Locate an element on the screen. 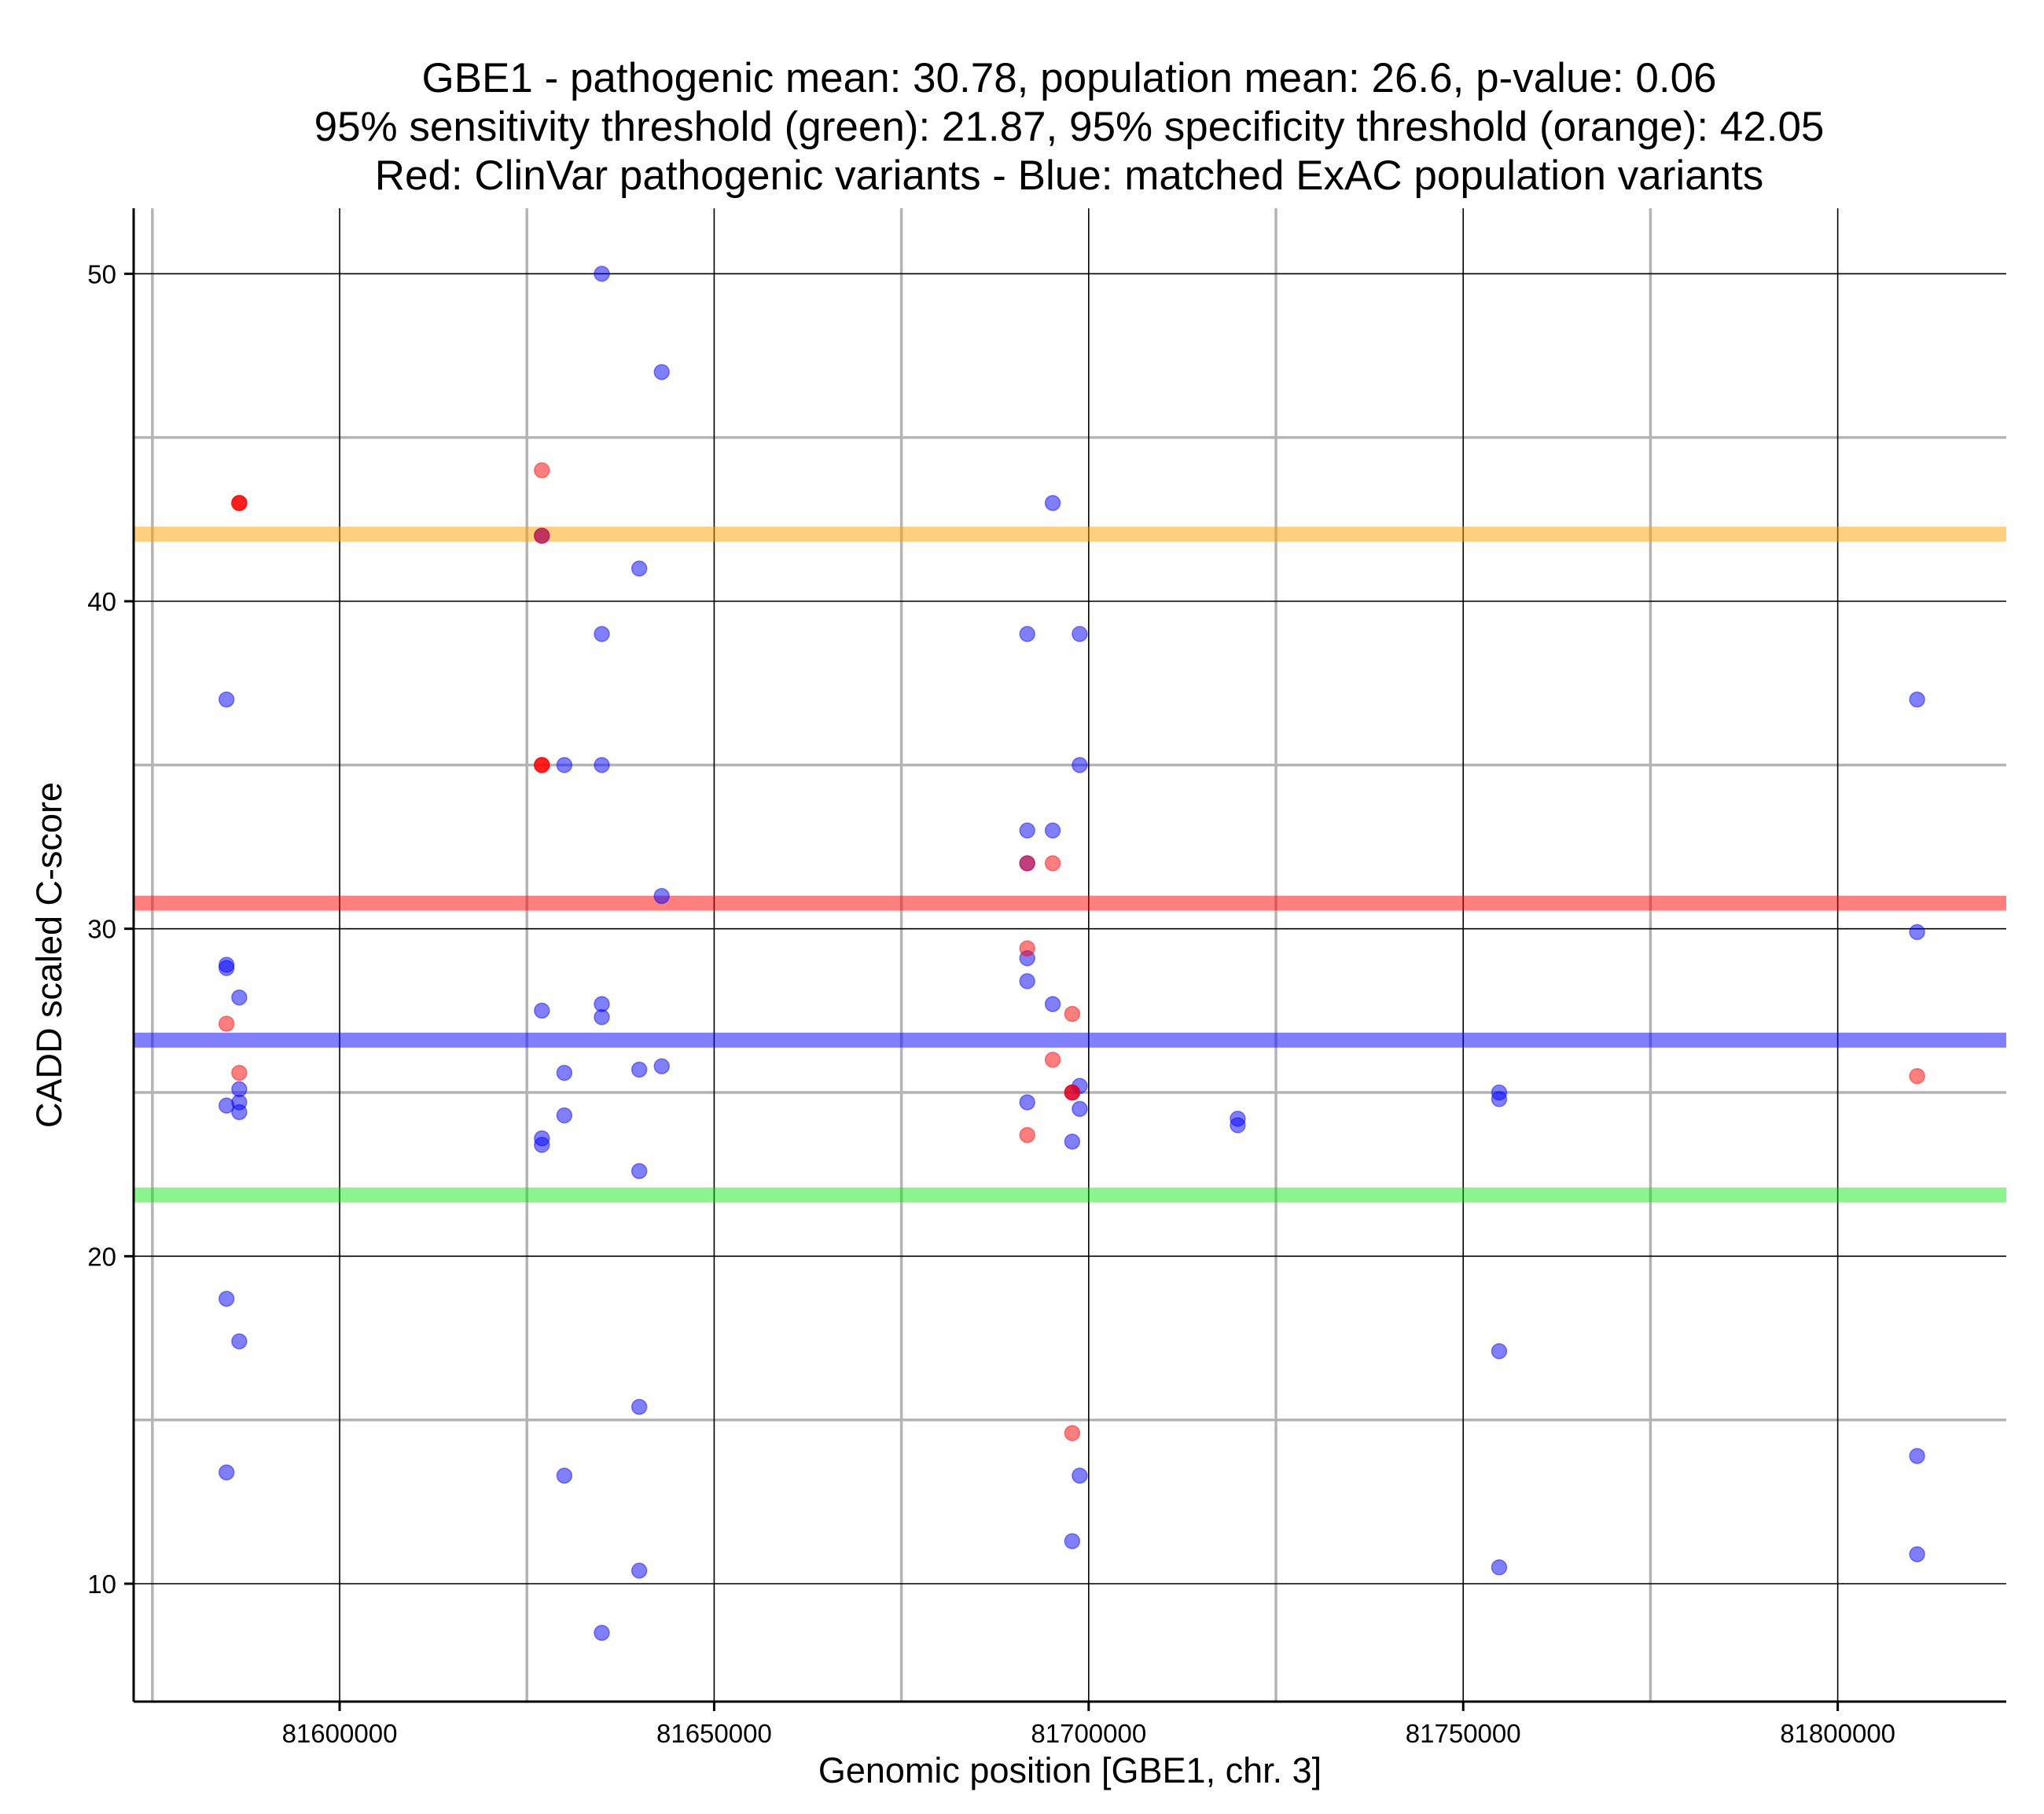 The width and height of the screenshot is (2044, 1814). x-axis-ticks: 81600000 81650000 81700000 81750000 81800000 is located at coordinates (1089, 1725).